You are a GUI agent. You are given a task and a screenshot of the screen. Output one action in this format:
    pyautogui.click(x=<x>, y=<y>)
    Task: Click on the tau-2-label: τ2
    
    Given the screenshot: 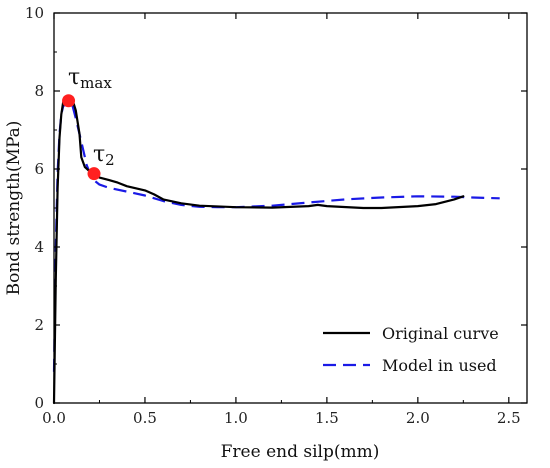 What is the action you would take?
    pyautogui.click(x=104, y=155)
    